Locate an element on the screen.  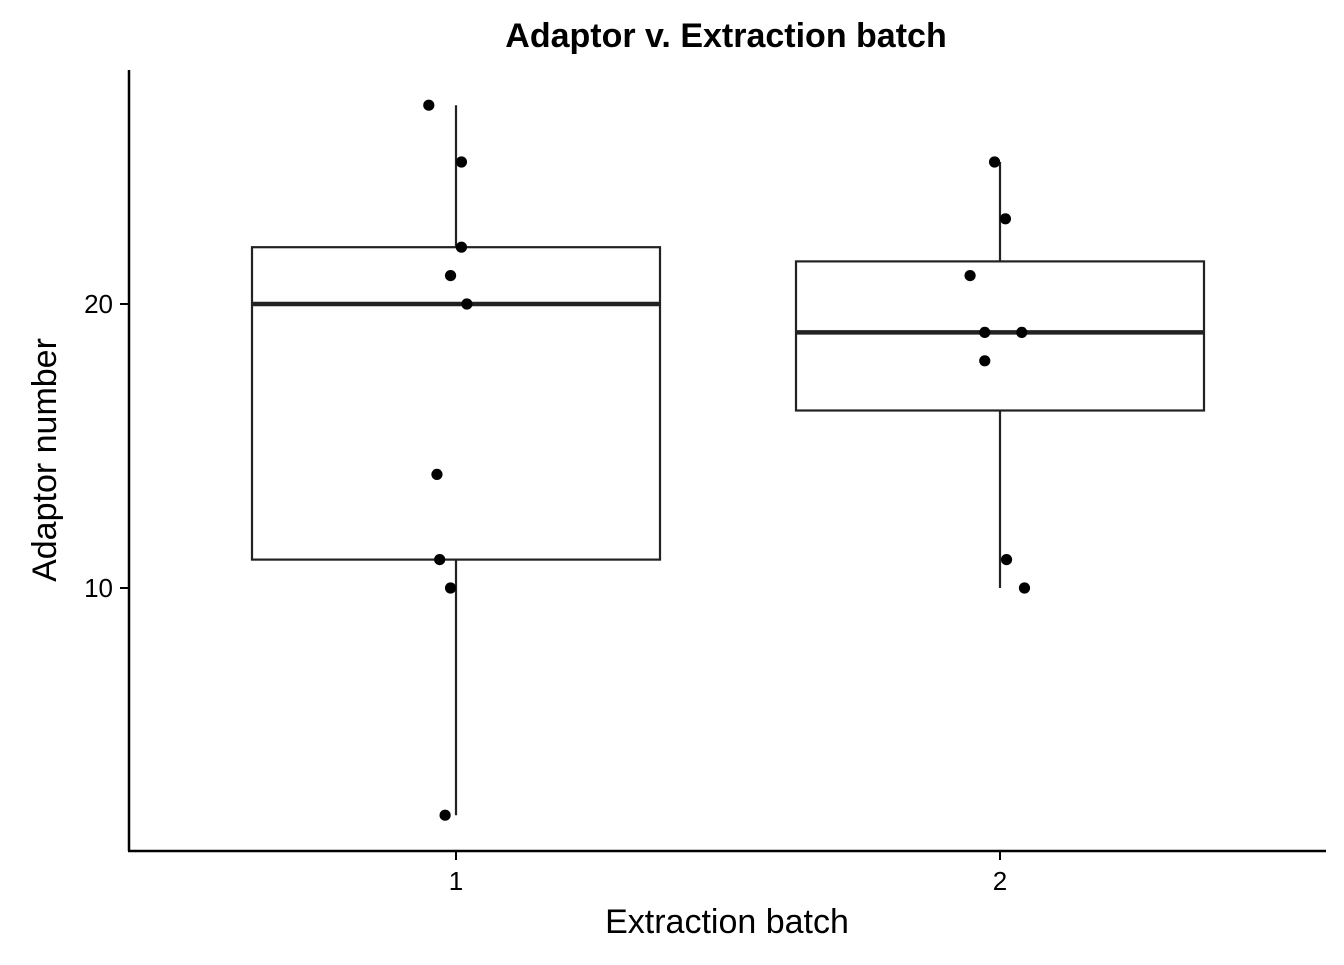
y-axis-title: Adaptor number is located at coordinates (45, 460).